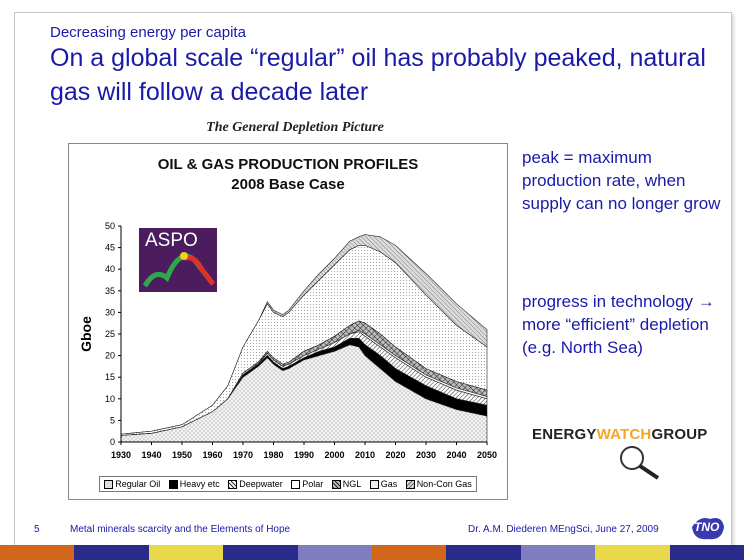 The width and height of the screenshot is (744, 560). I want to click on y-tick-label: 35, so click(110, 291).